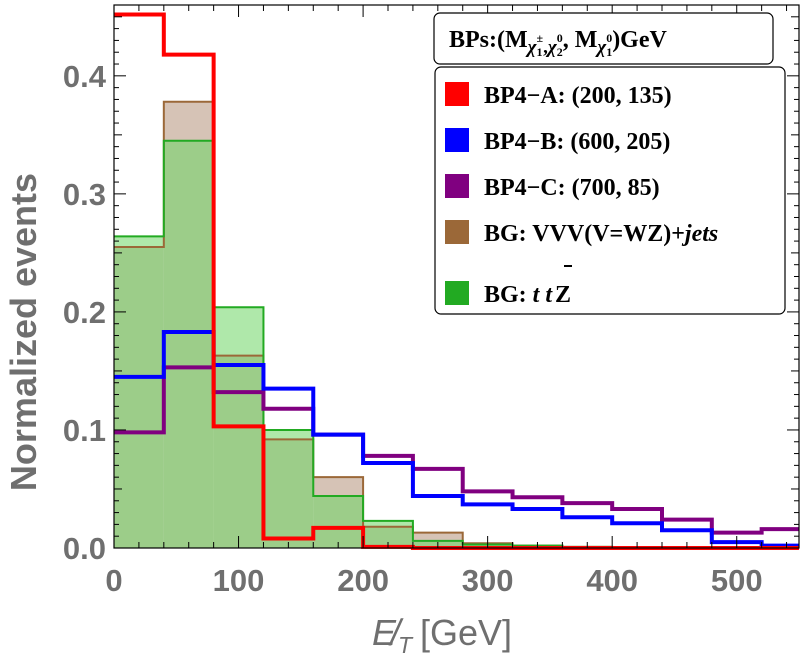  Describe the element at coordinates (406, 645) in the screenshot. I see `x-axis-symbol-sub: T` at that location.